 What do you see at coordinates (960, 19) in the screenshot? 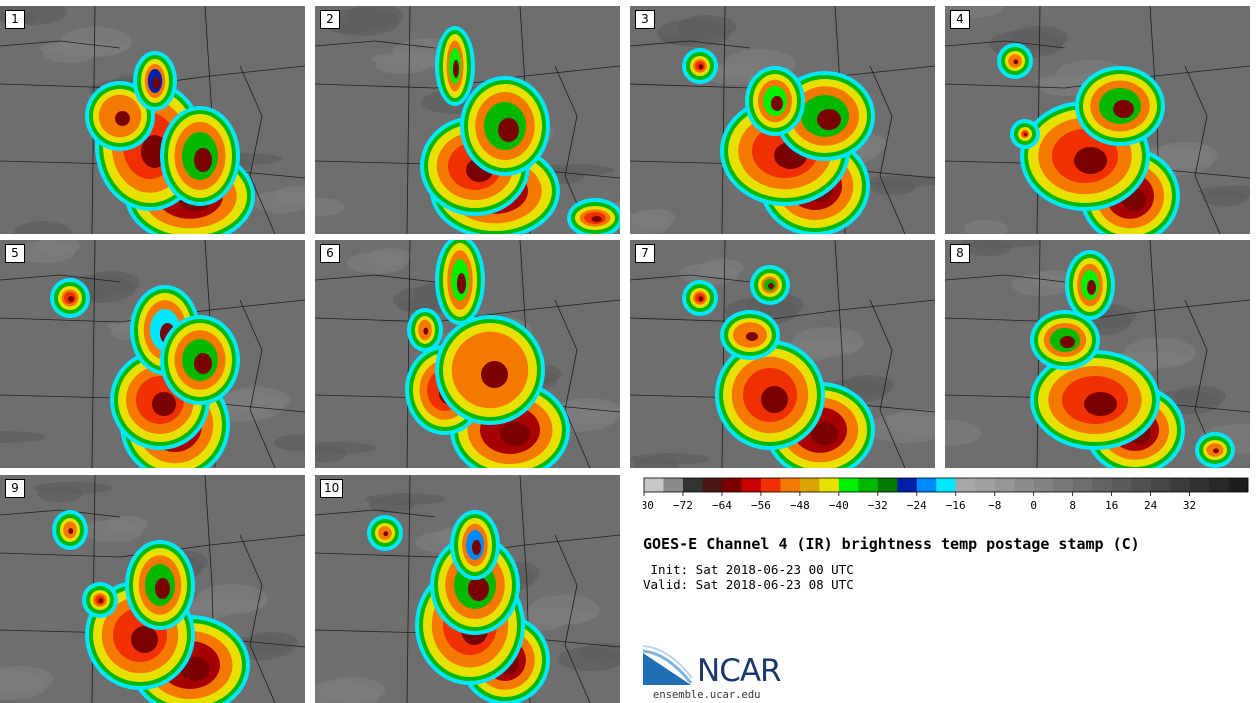
I see `panel-label-4: 4` at bounding box center [960, 19].